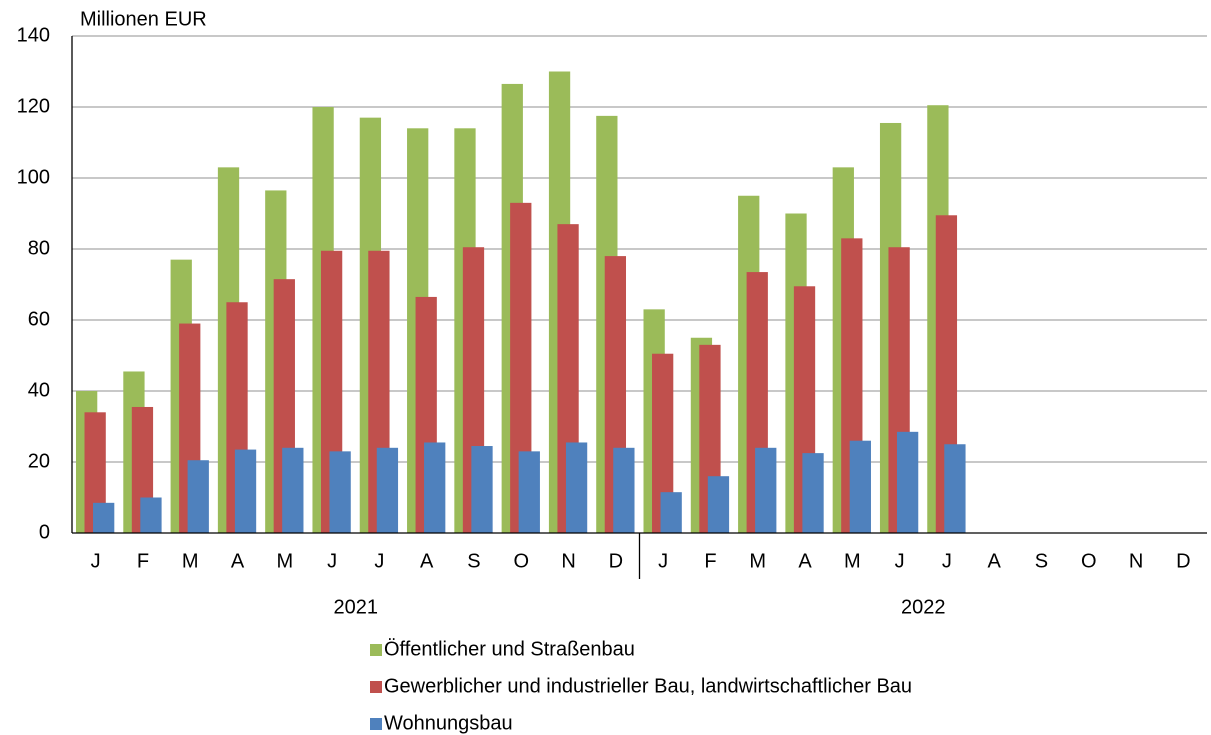  I want to click on y-tick-label: 80, so click(39, 248).